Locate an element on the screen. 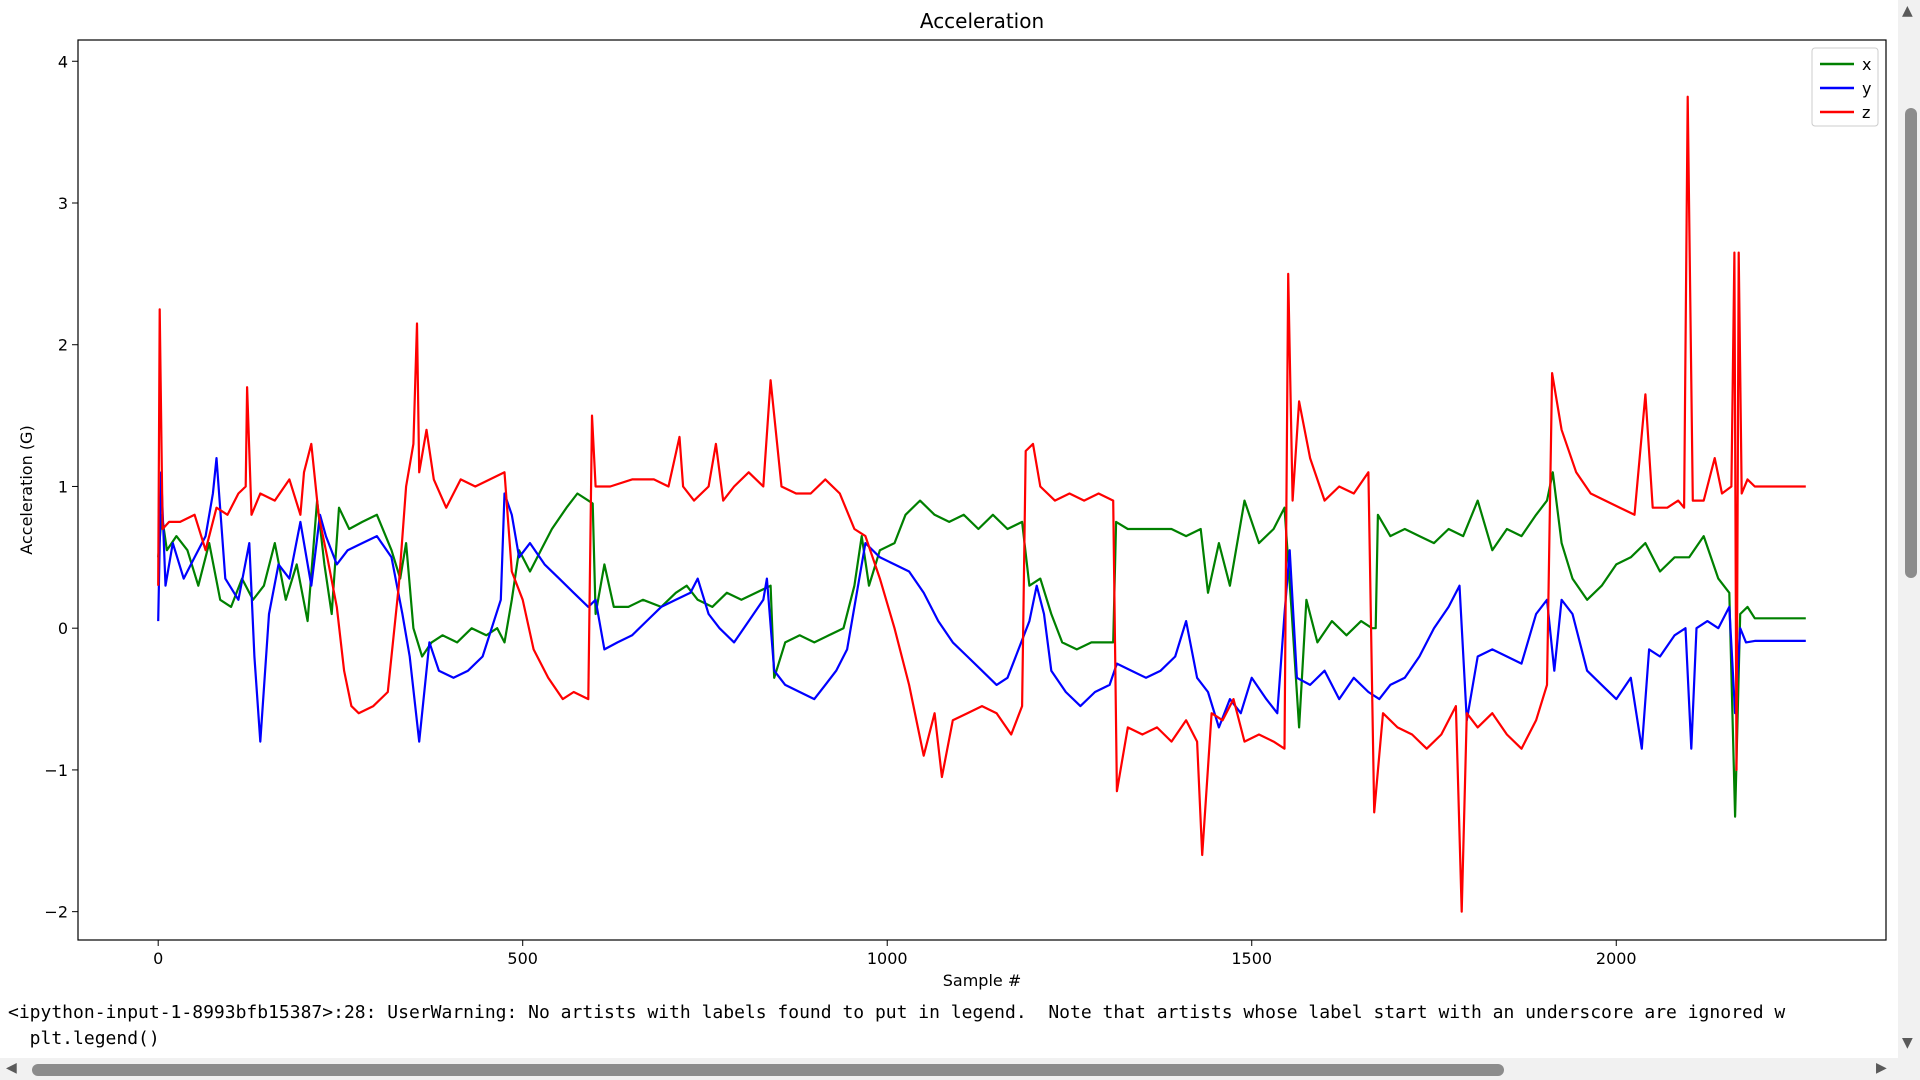  y-tick-label: 0 is located at coordinates (63, 628).